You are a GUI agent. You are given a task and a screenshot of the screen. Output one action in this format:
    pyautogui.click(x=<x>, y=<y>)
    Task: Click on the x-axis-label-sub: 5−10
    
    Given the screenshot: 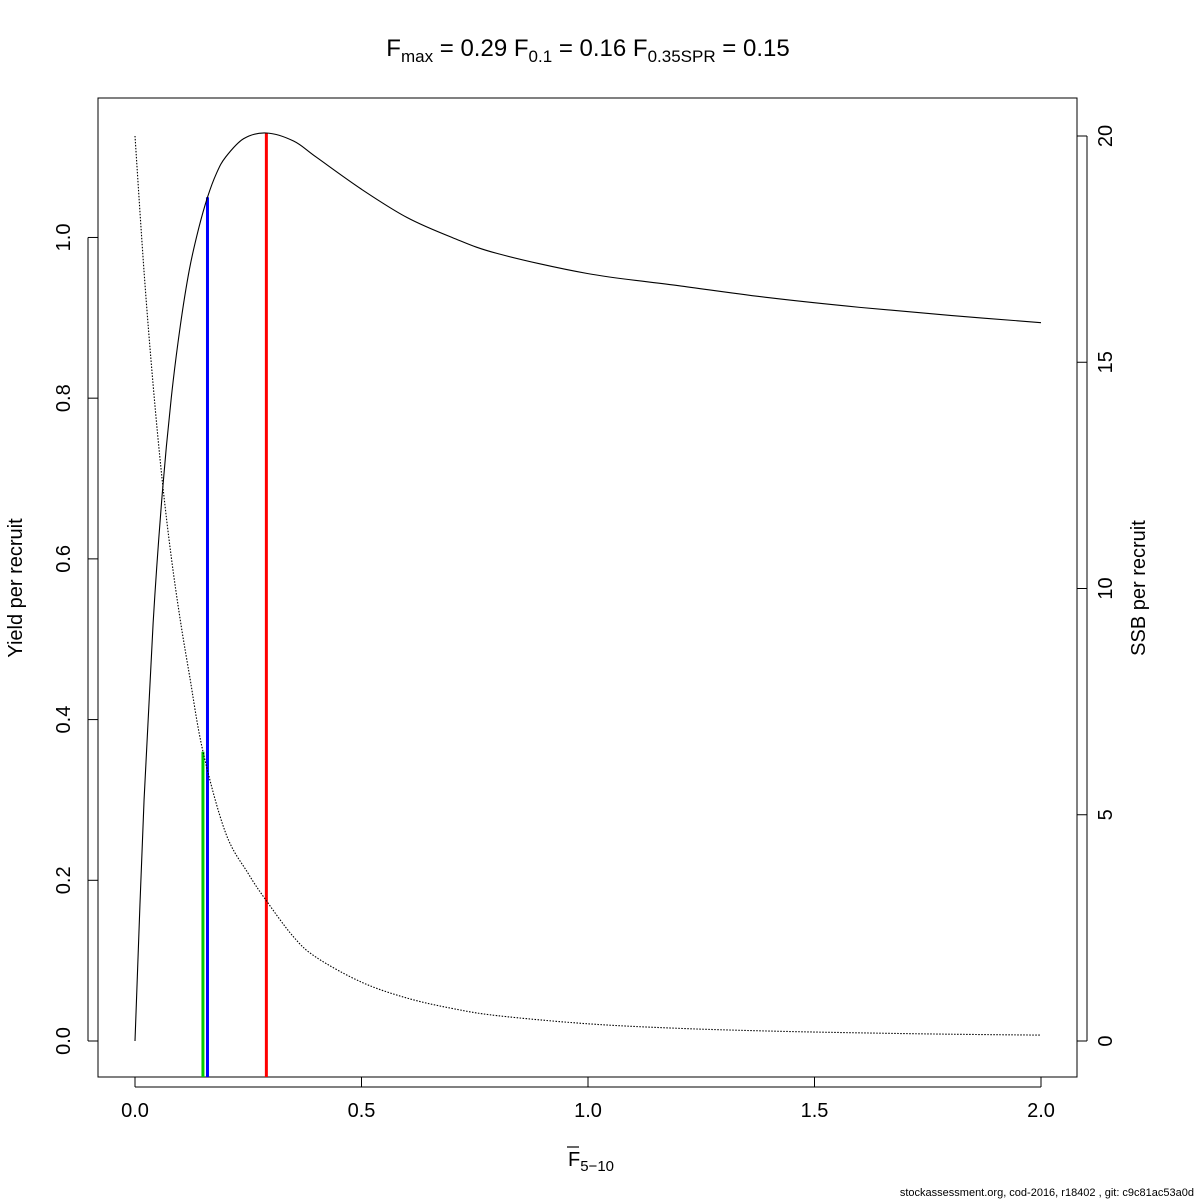 What is the action you would take?
    pyautogui.click(x=597, y=1166)
    